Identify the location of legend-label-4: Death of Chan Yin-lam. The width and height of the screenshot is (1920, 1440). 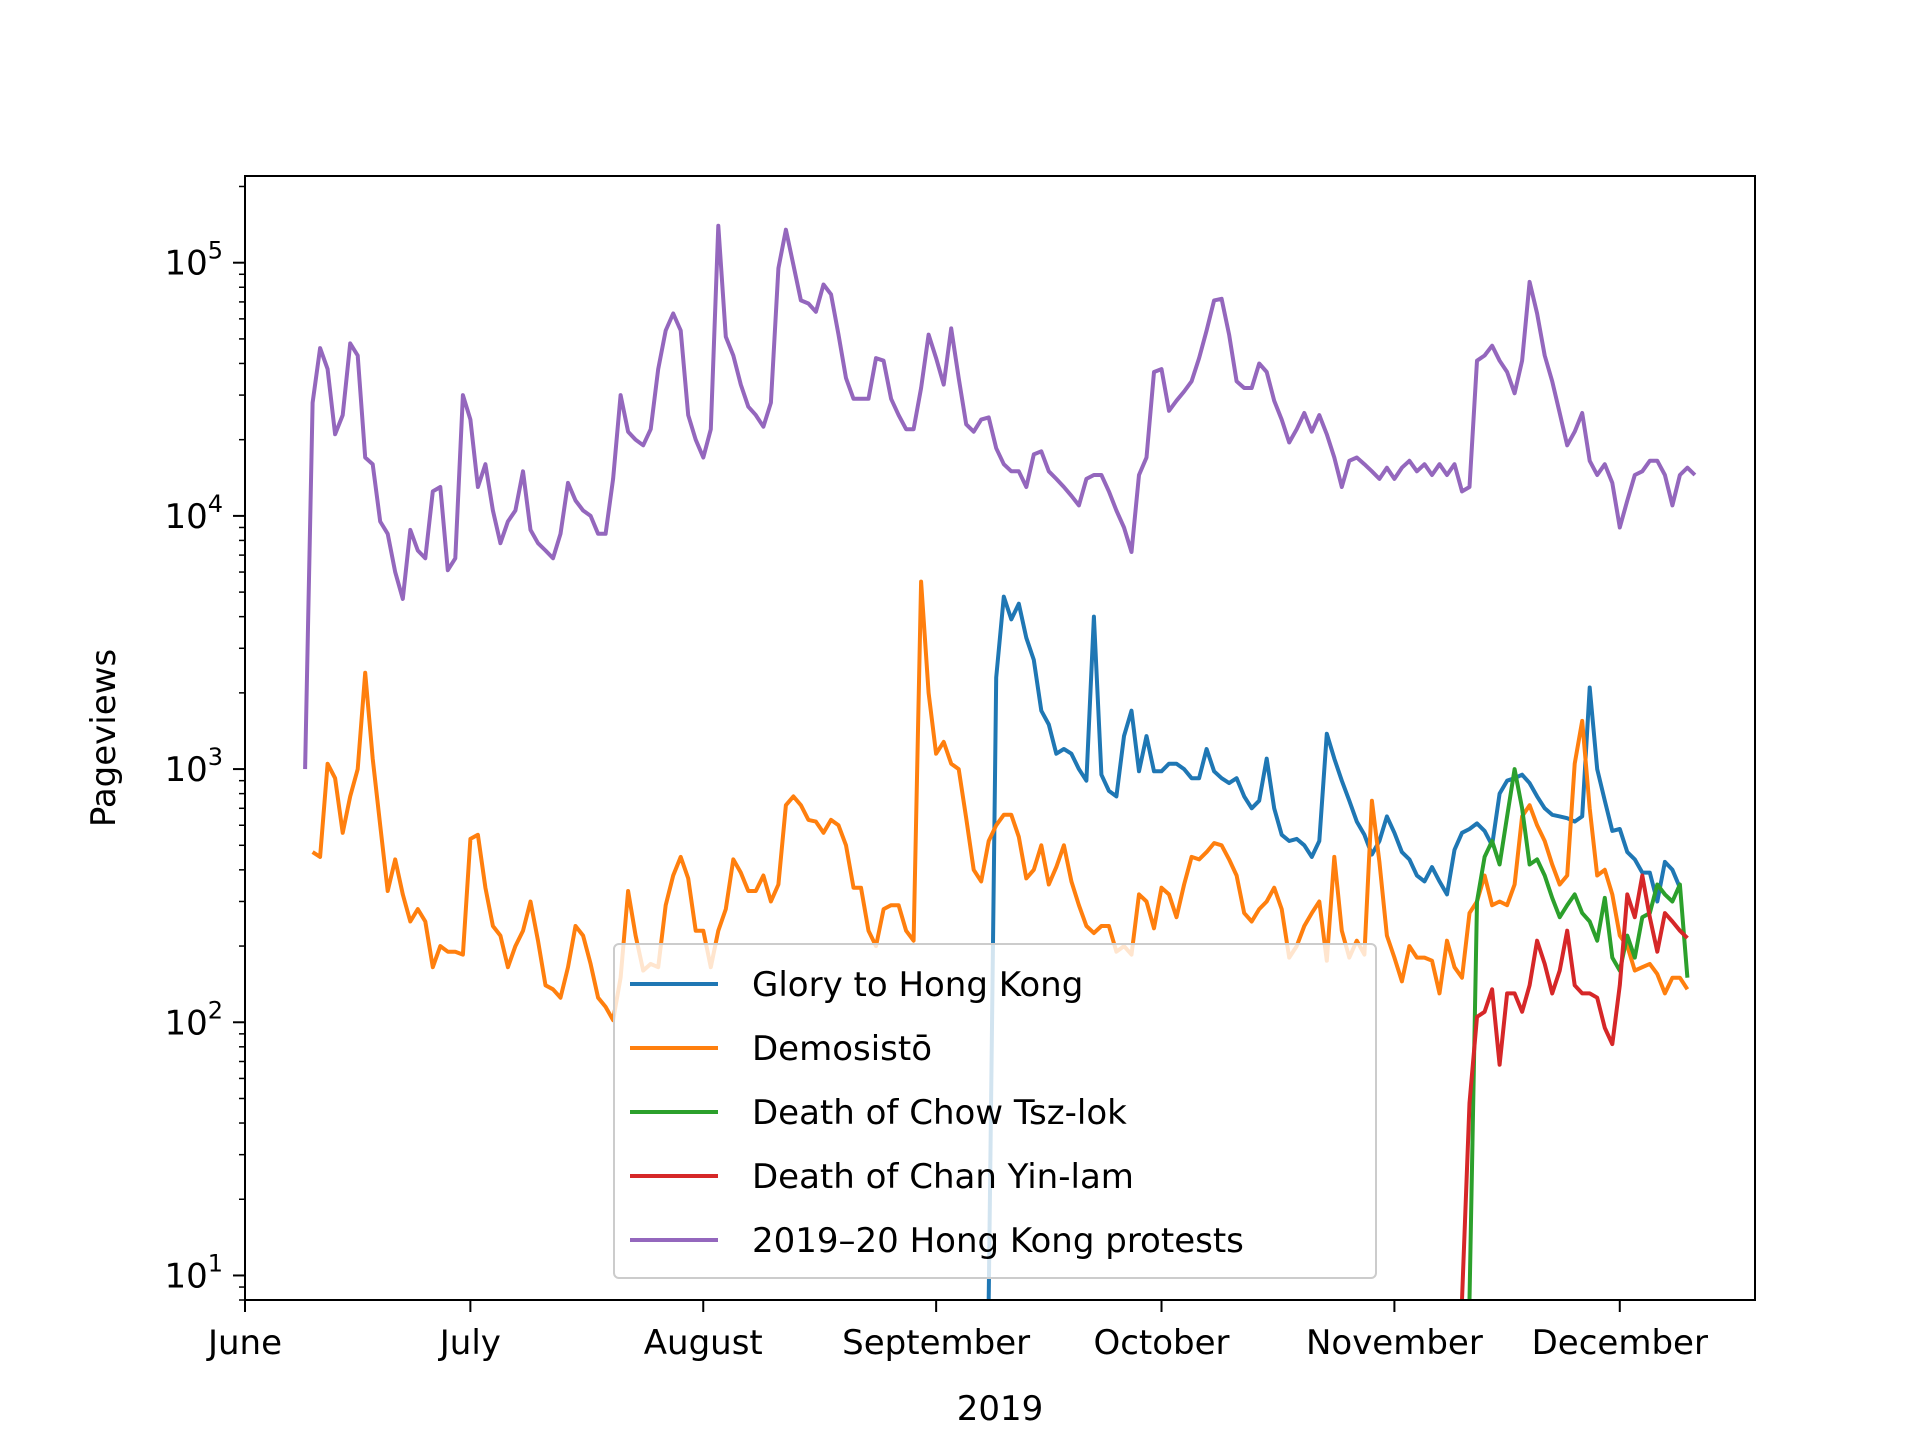
(943, 1177).